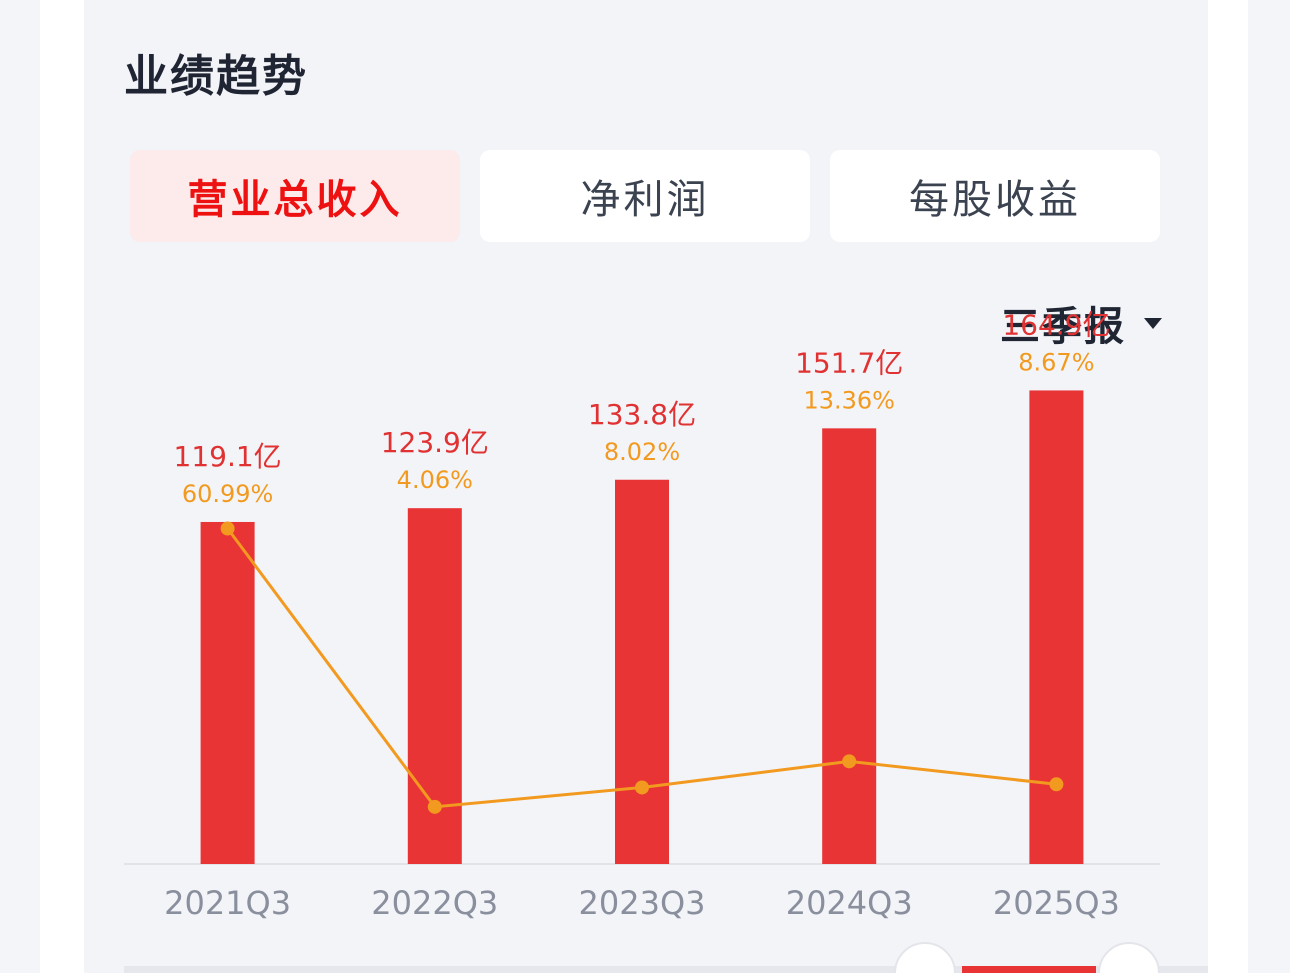 The image size is (1290, 973). Describe the element at coordinates (666, 969) in the screenshot. I see `scroll-track` at that location.